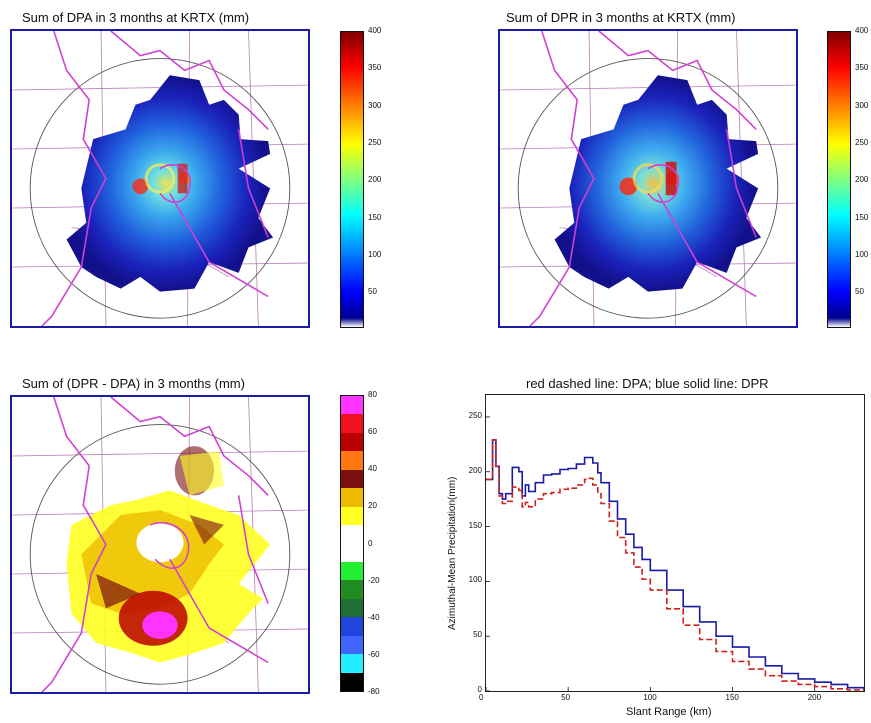 The image size is (871, 723). I want to click on x-tick-label: 200, so click(814, 697).